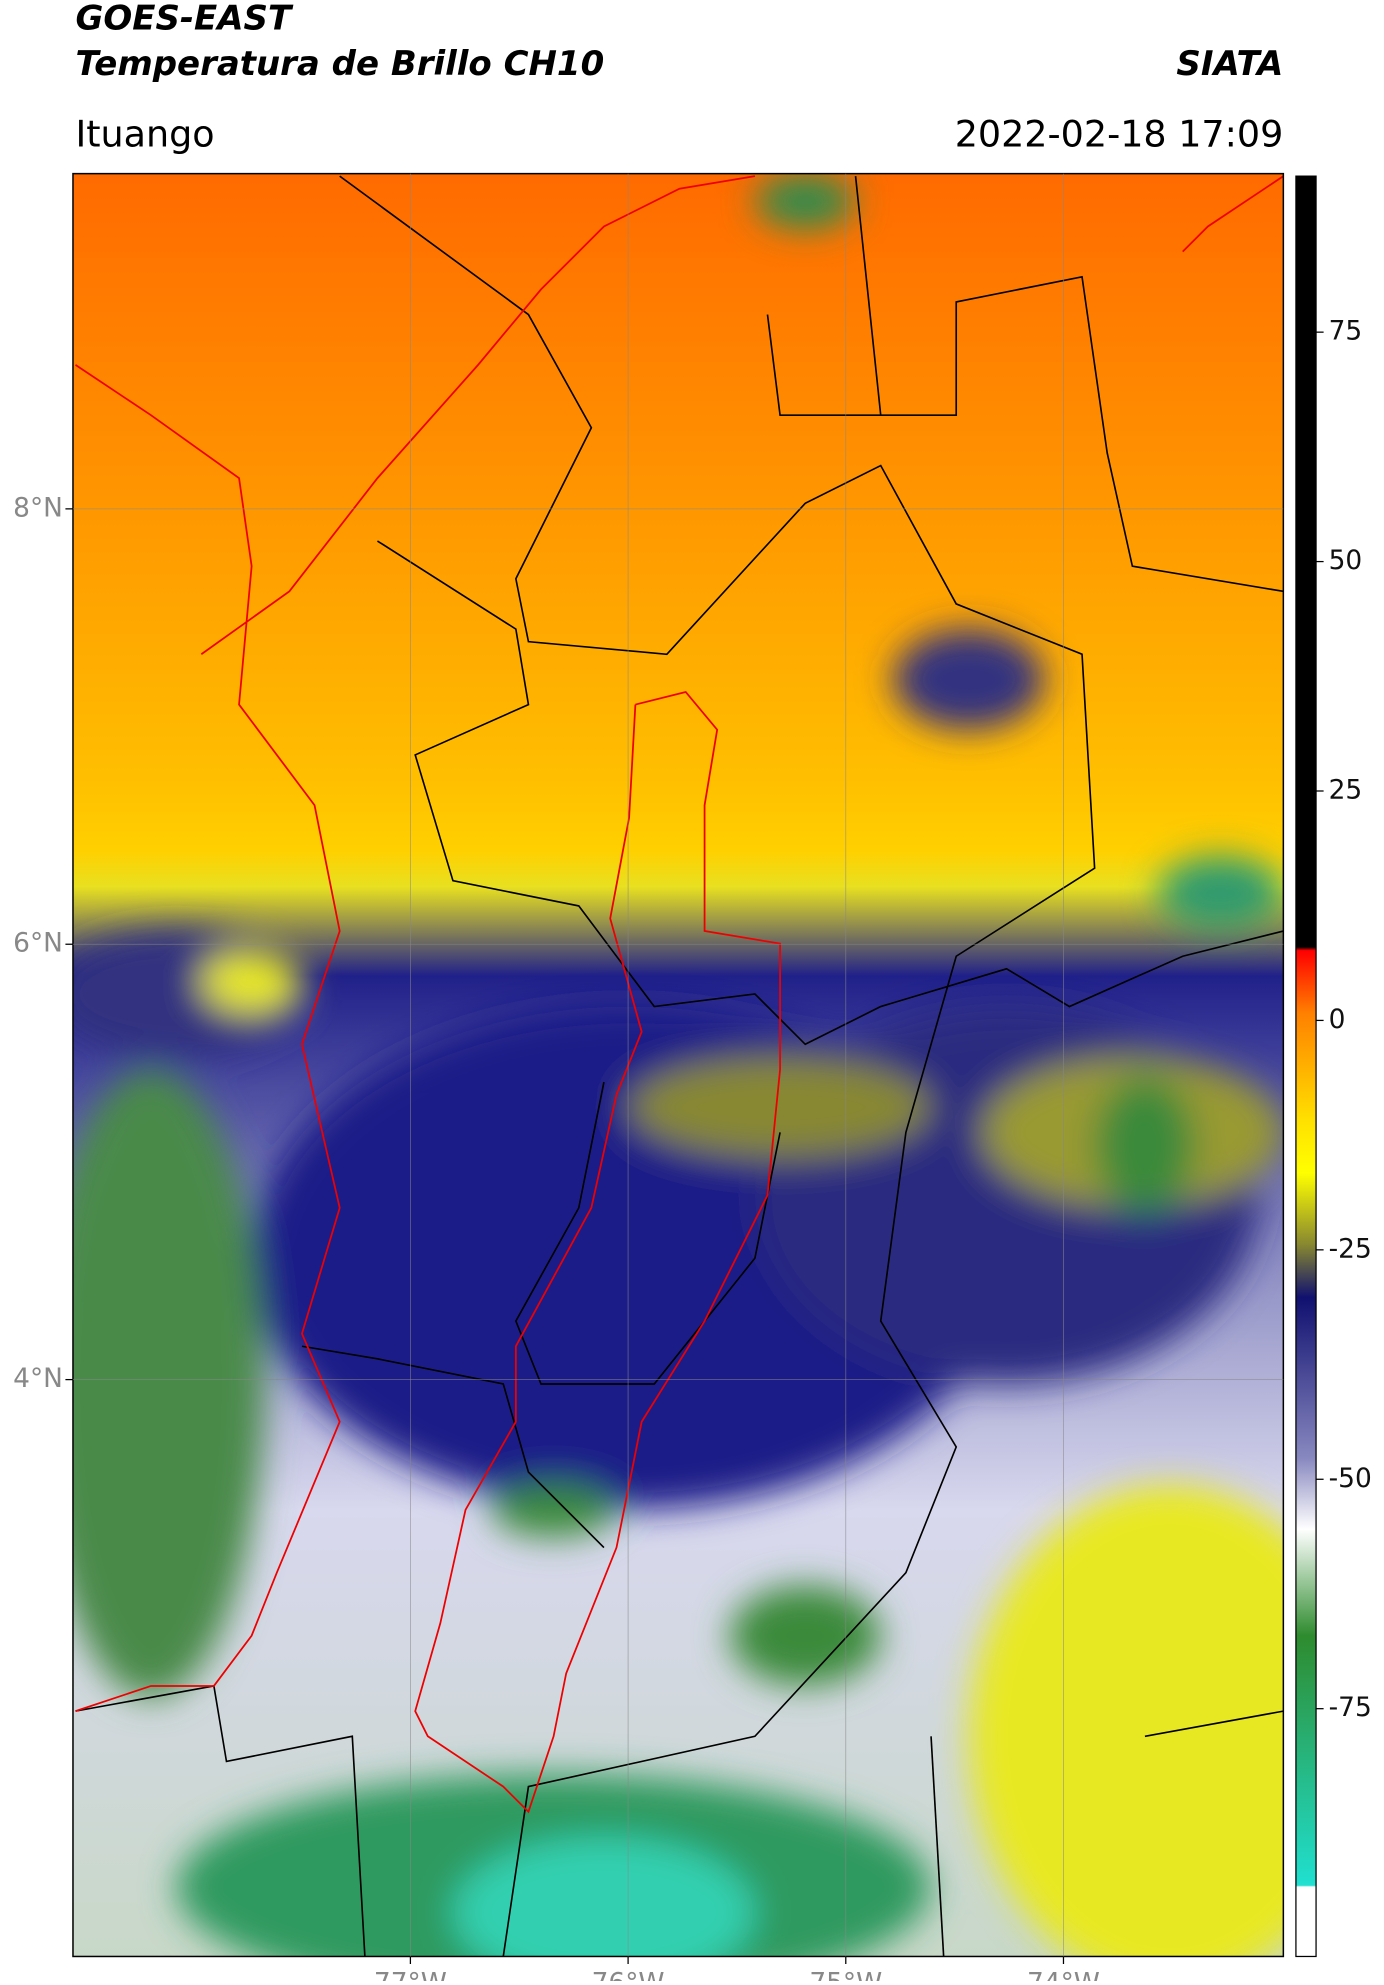 The image size is (1384, 1985). Describe the element at coordinates (38, 1378) in the screenshot. I see `y-tick-label: 4°N` at that location.